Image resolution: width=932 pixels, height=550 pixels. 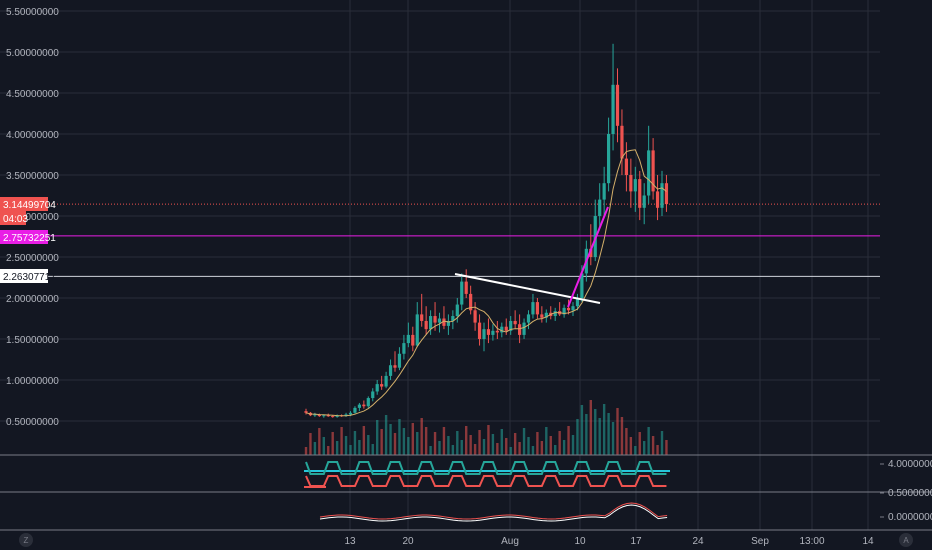 What do you see at coordinates (588, 257) in the screenshot?
I see `support-trendline` at bounding box center [588, 257].